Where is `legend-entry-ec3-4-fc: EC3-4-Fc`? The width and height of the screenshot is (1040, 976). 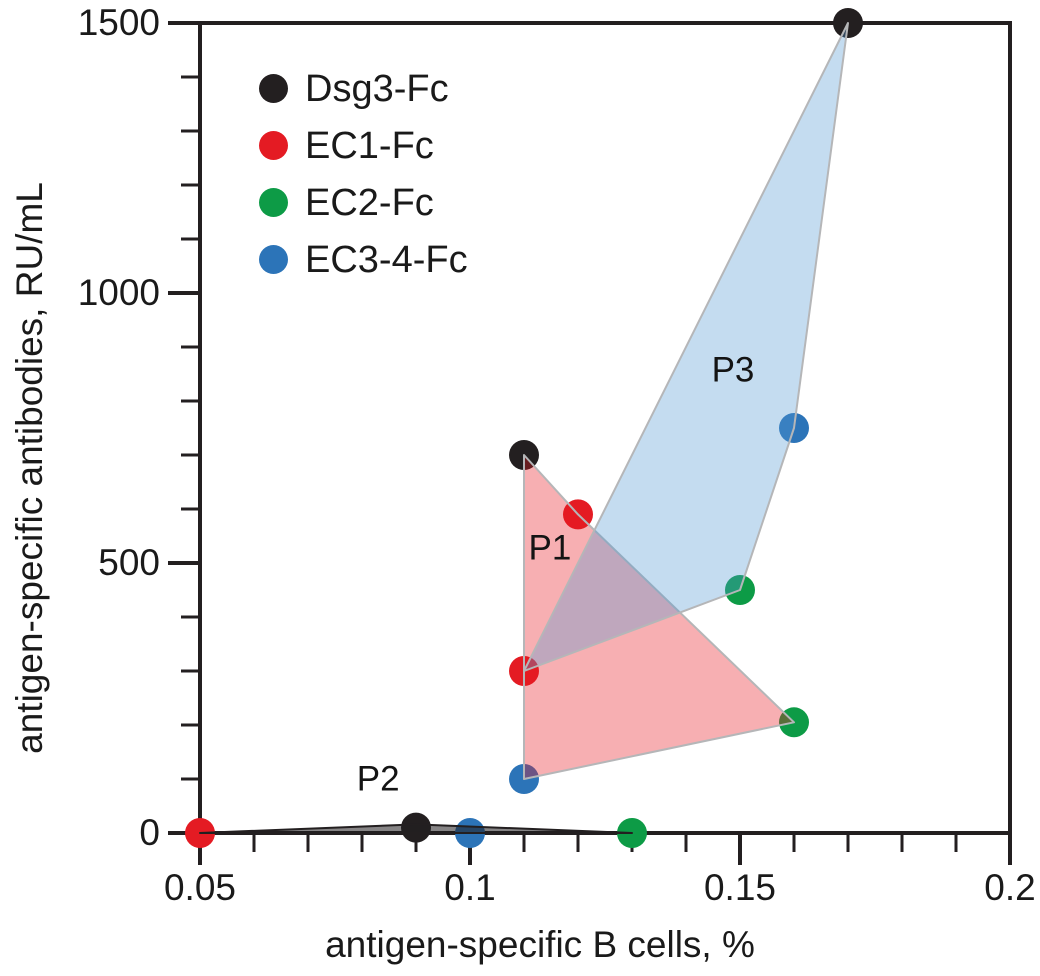 legend-entry-ec3-4-fc: EC3-4-Fc is located at coordinates (363, 259).